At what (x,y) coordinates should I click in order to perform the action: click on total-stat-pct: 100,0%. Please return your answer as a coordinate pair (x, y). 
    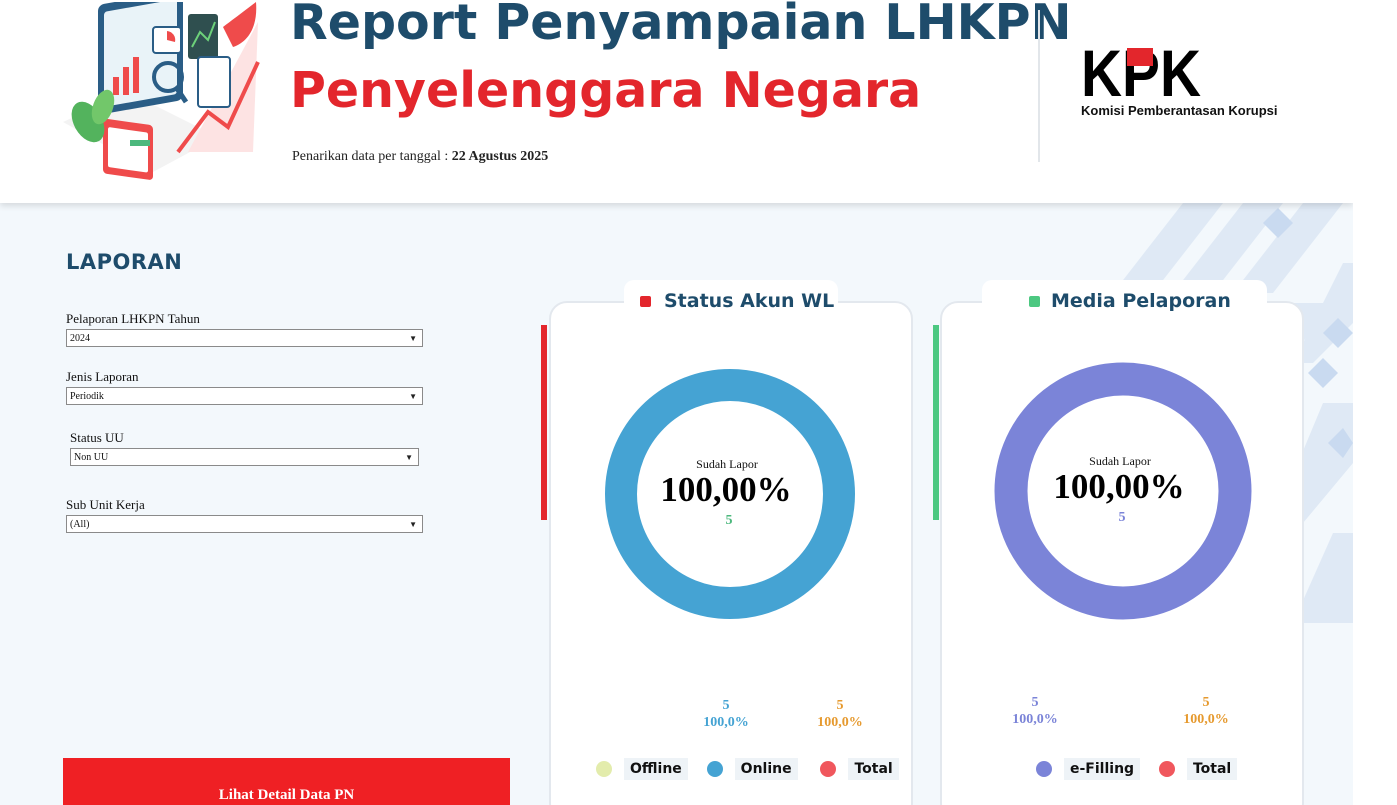
    Looking at the image, I should click on (840, 722).